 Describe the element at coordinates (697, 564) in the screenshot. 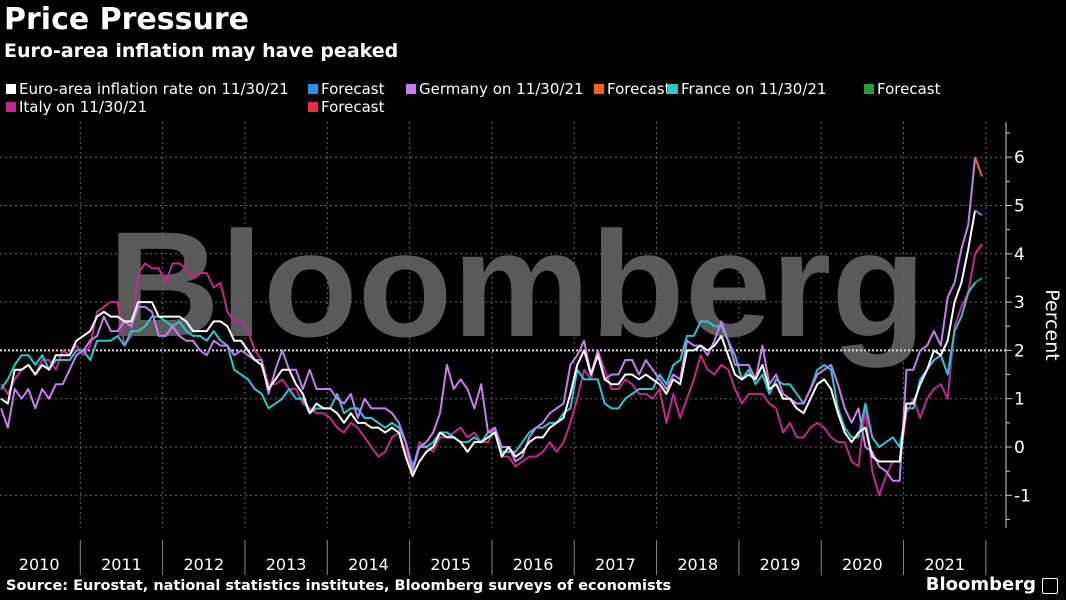

I see `x-tick-label: 2018` at that location.